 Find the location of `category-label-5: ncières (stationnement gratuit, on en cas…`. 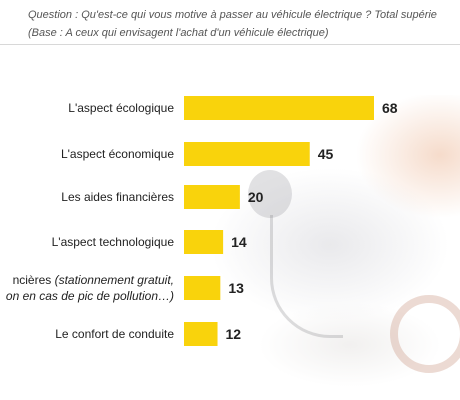

category-label-5: ncières (stationnement gratuit, on en cas… is located at coordinates (90, 288).